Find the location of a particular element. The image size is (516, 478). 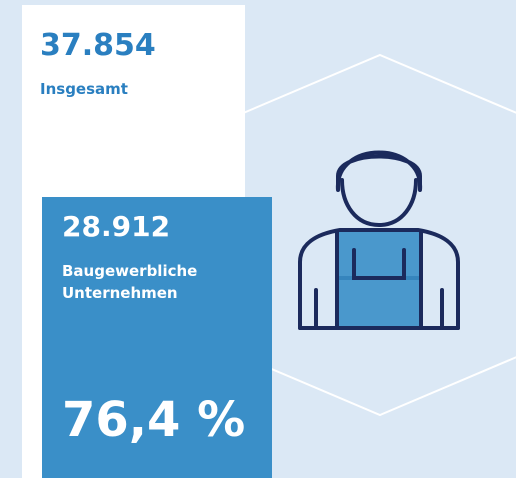

overall-lines is located at coordinates (379, 280).